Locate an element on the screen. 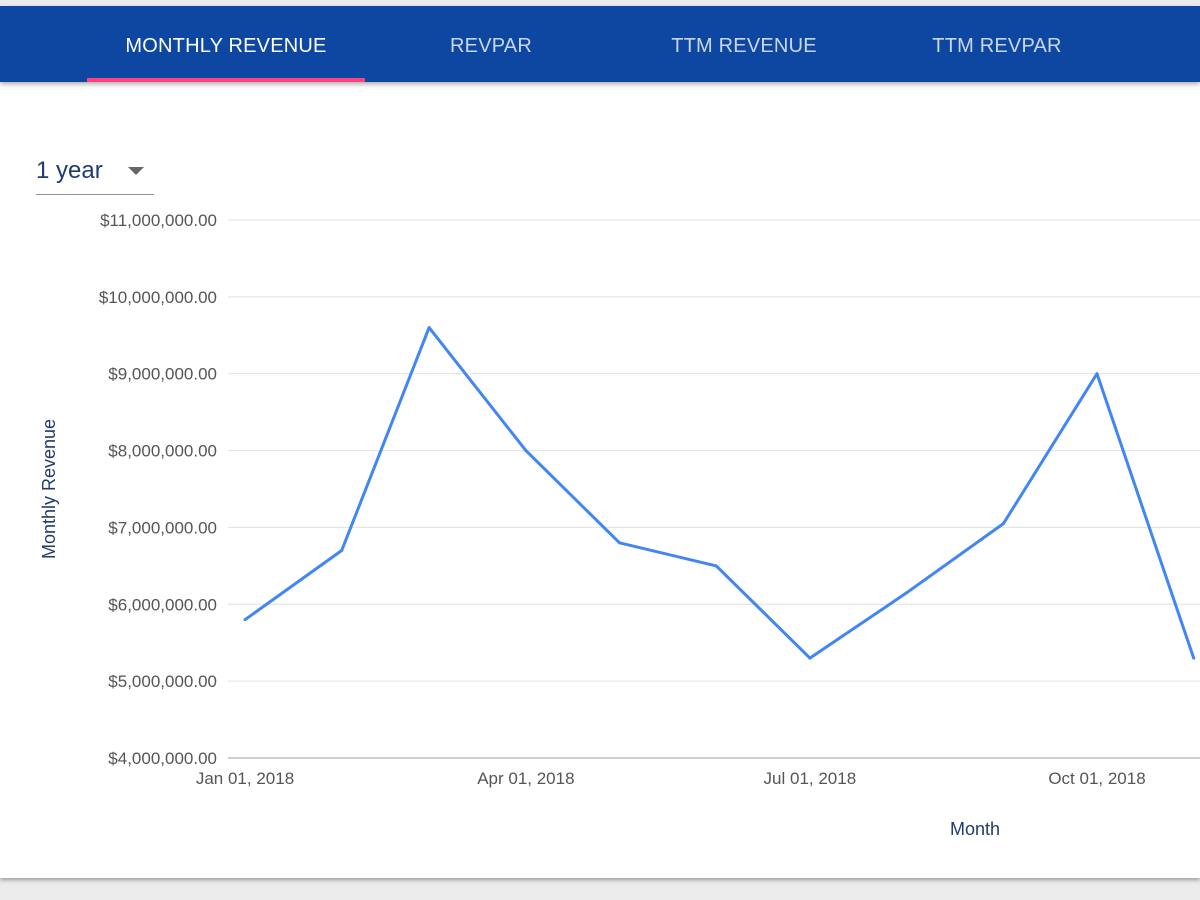 The height and width of the screenshot is (900, 1200). x-tick-label: Apr 01, 2018 is located at coordinates (525, 778).